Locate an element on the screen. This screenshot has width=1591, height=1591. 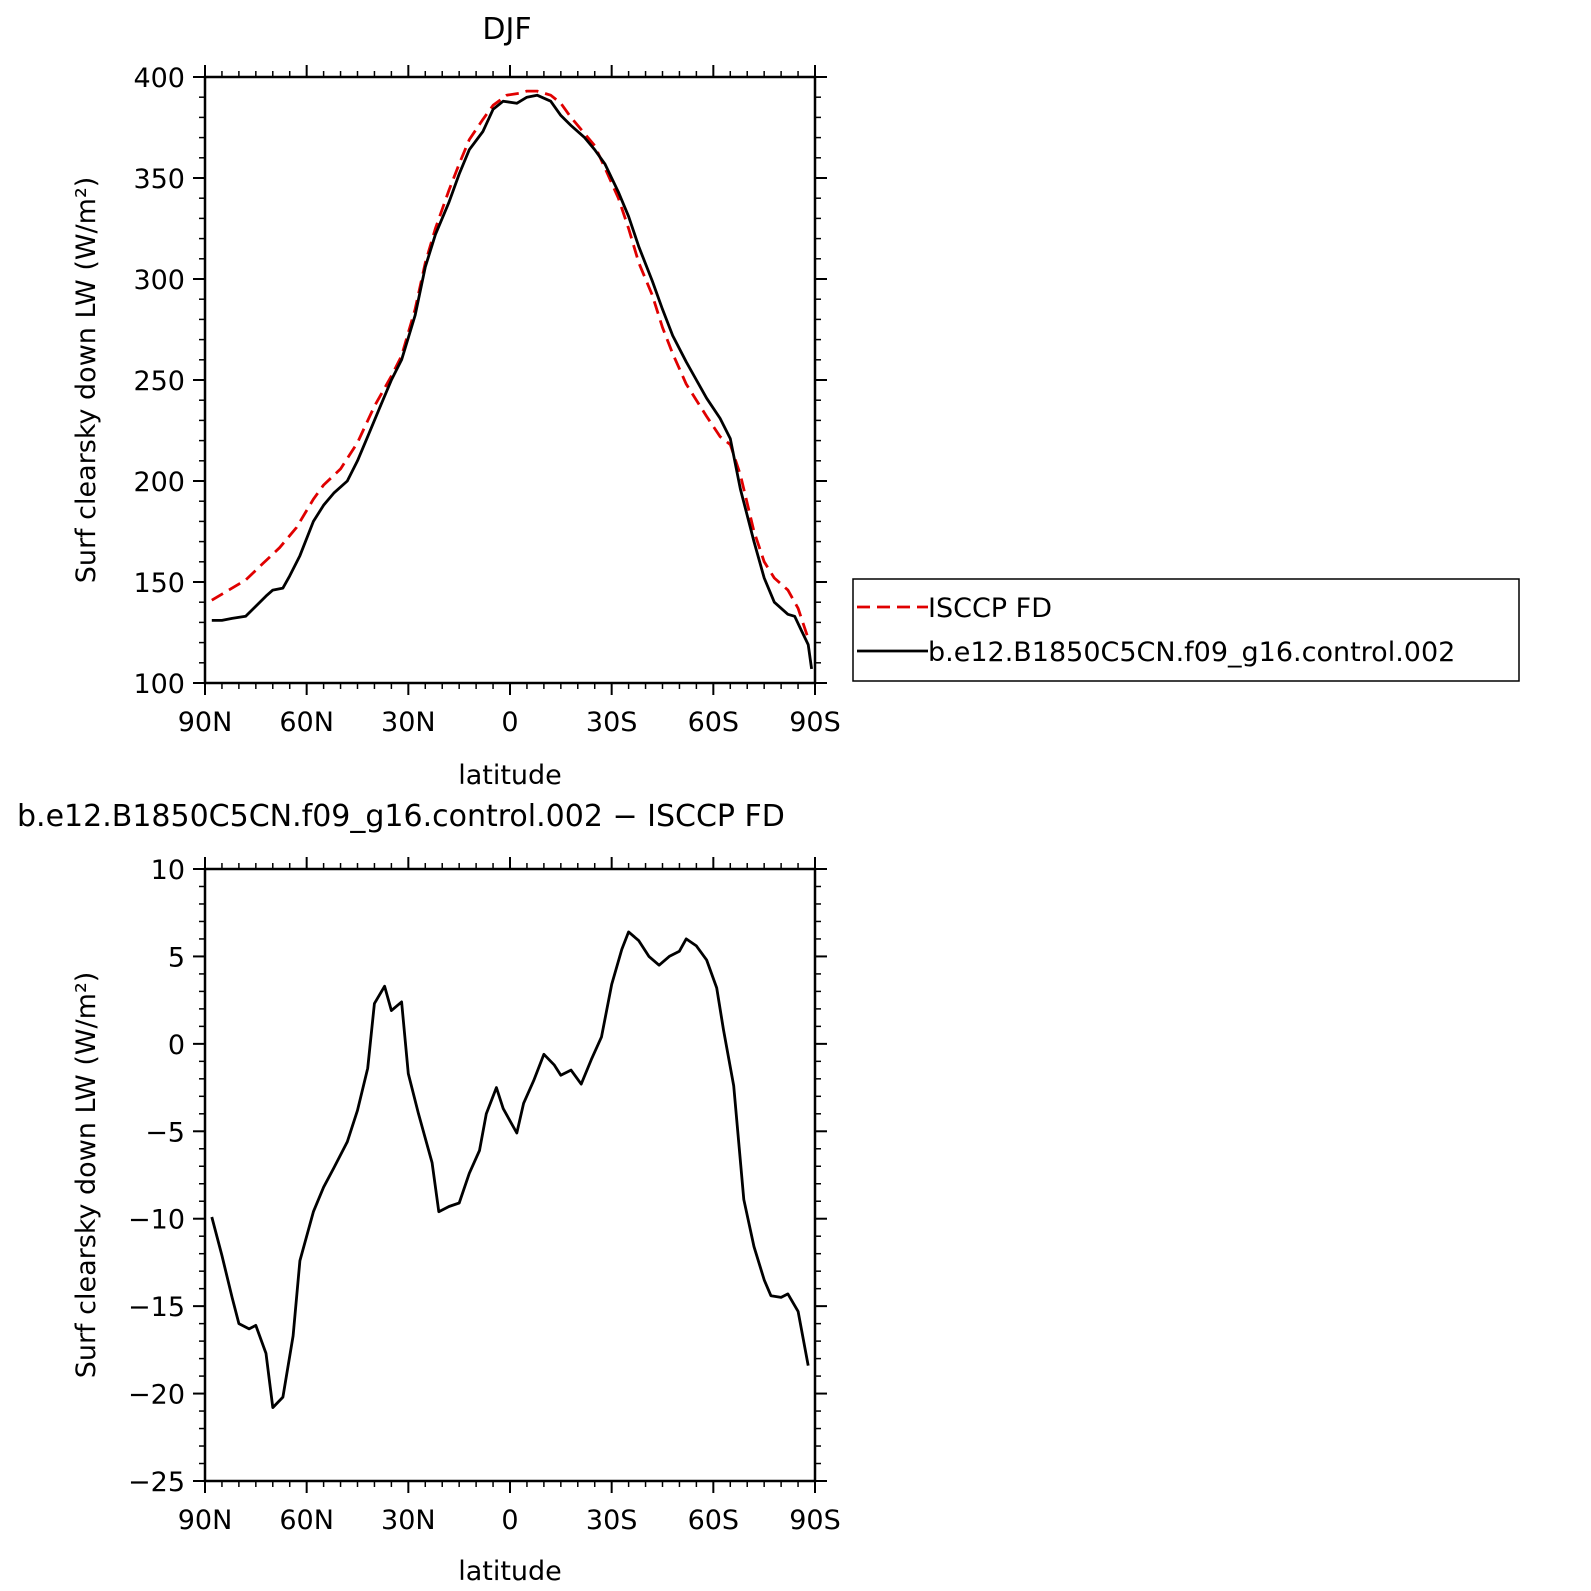
y-tick-label: 300 is located at coordinates (159, 280).